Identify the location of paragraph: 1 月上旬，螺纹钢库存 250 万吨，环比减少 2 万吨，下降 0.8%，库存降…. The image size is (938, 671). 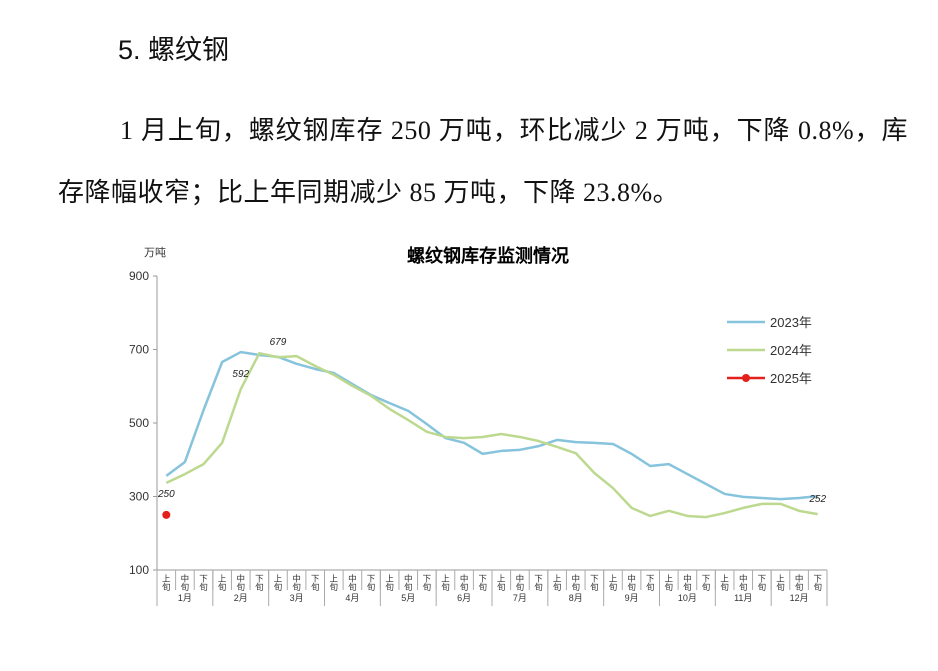
(483, 161).